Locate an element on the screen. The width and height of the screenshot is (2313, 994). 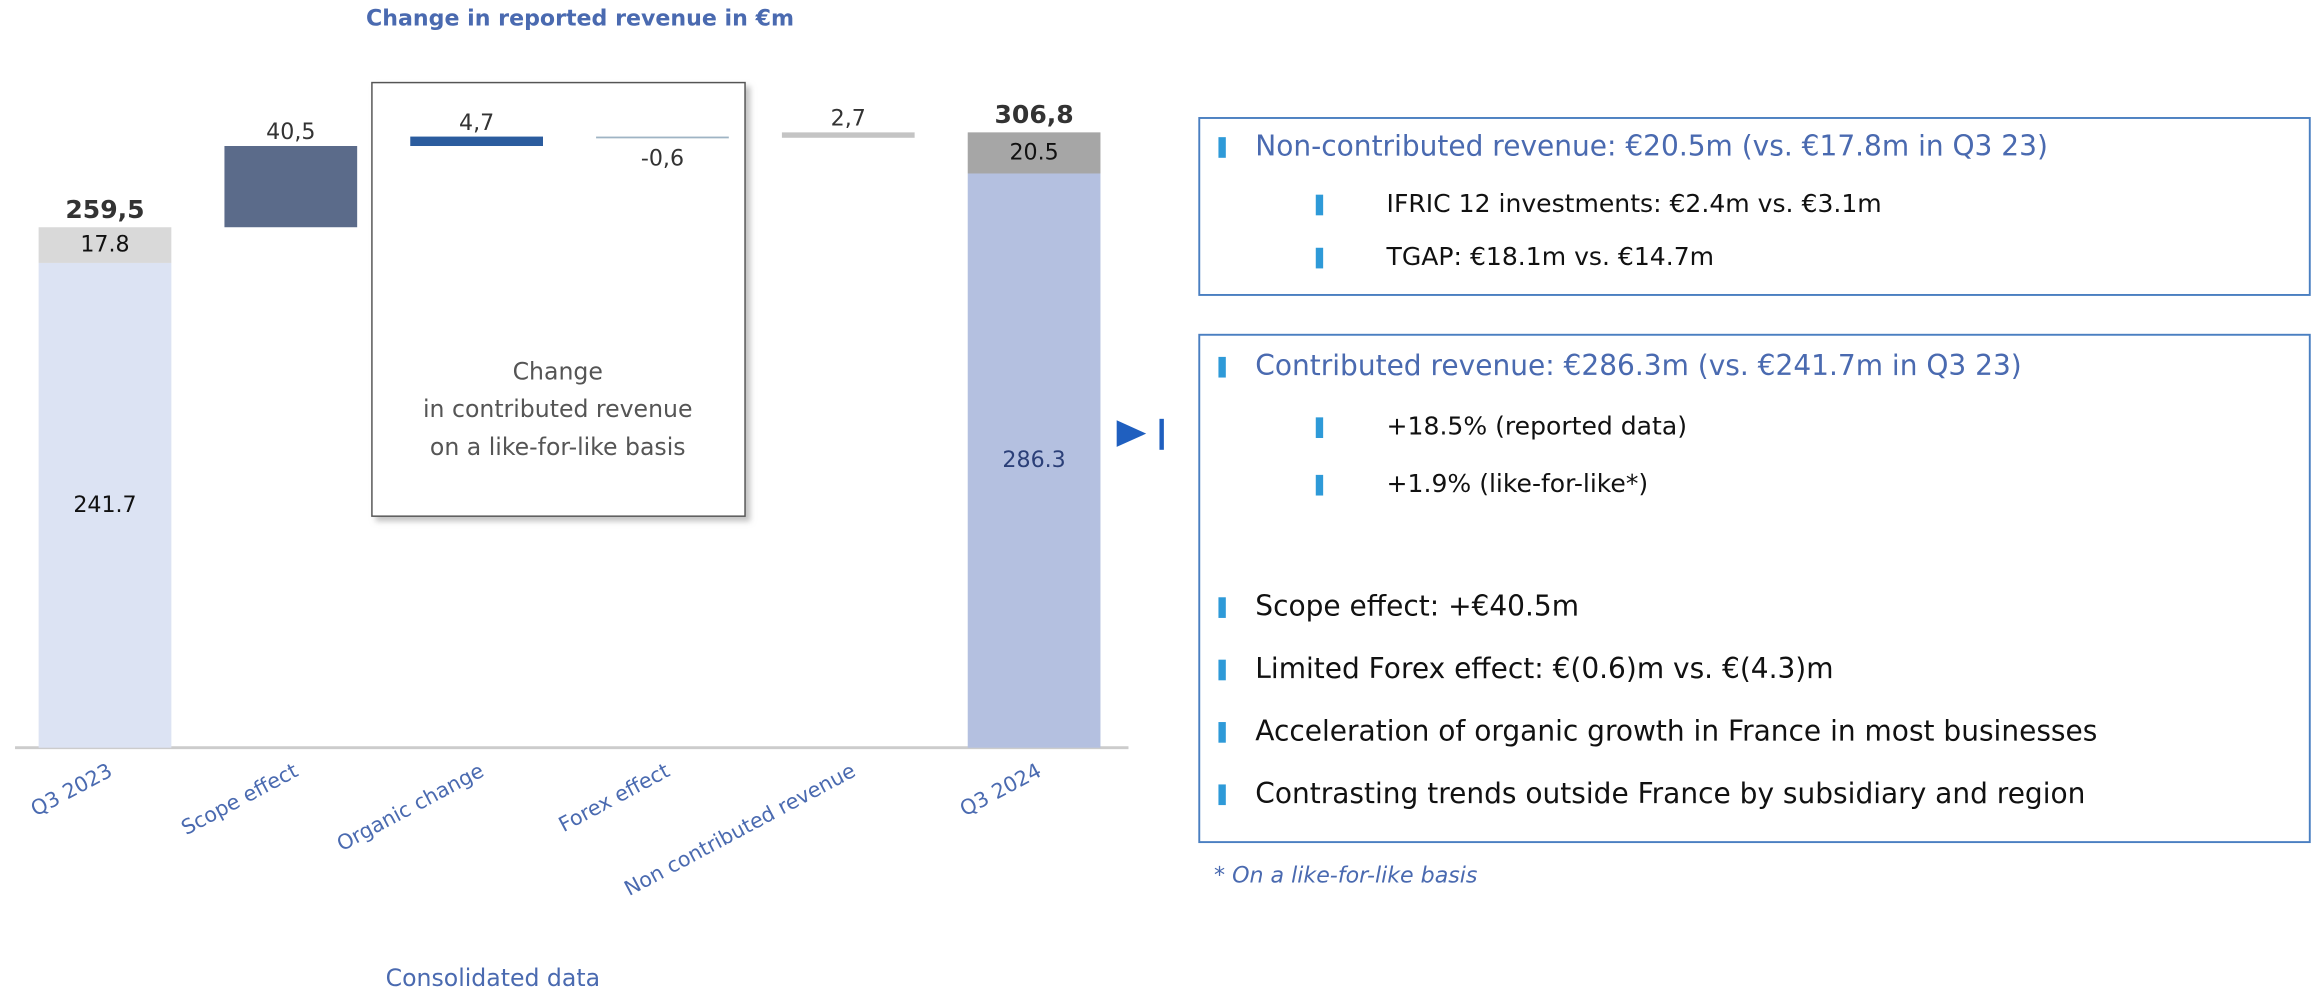
x-tick-label: Scope effect is located at coordinates (239, 798).